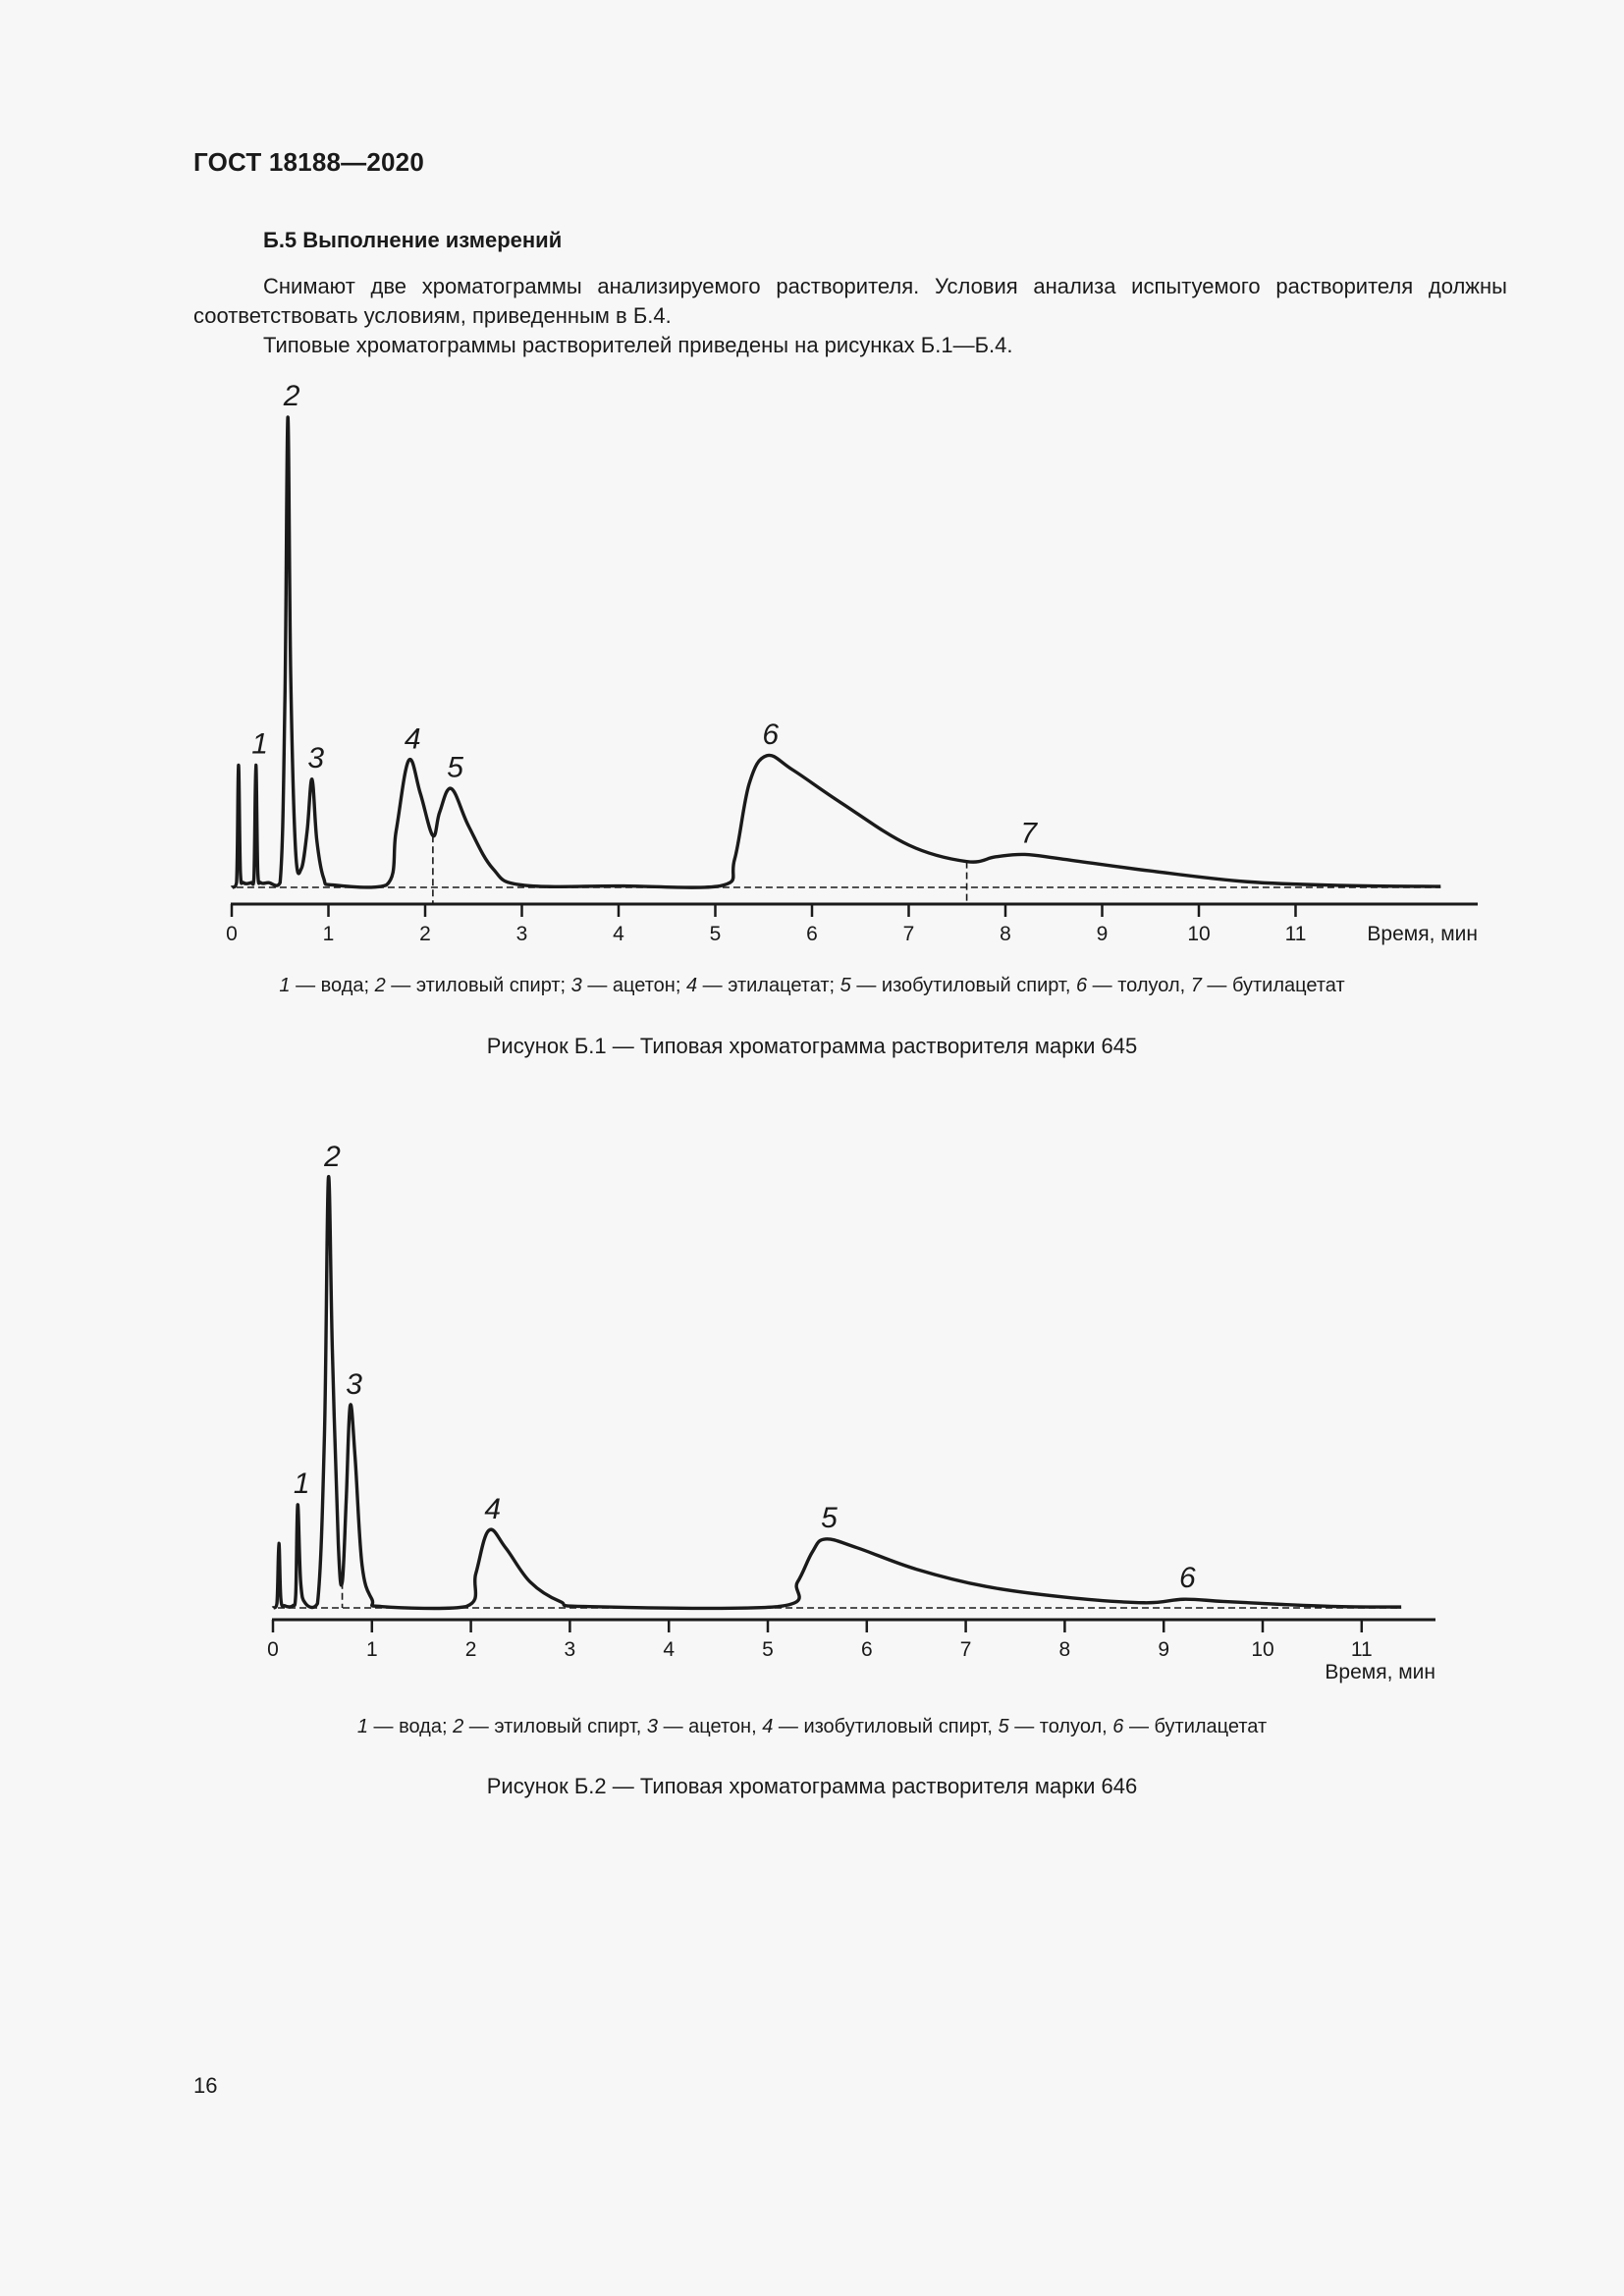  I want to click on document-header: ГОСТ 18188—2020, so click(308, 162).